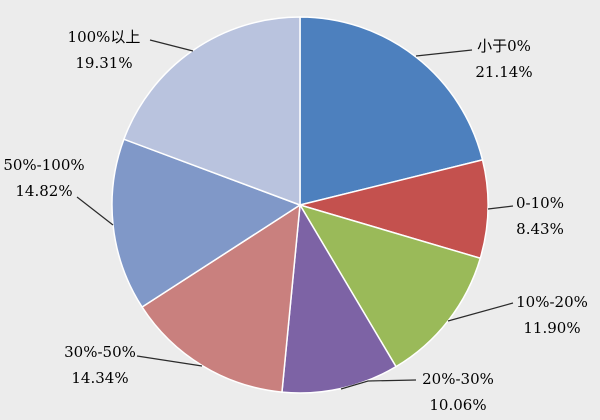 This screenshot has height=420, width=600. I want to click on slice-label-1: 小于0% 21.14%, so click(503, 59).